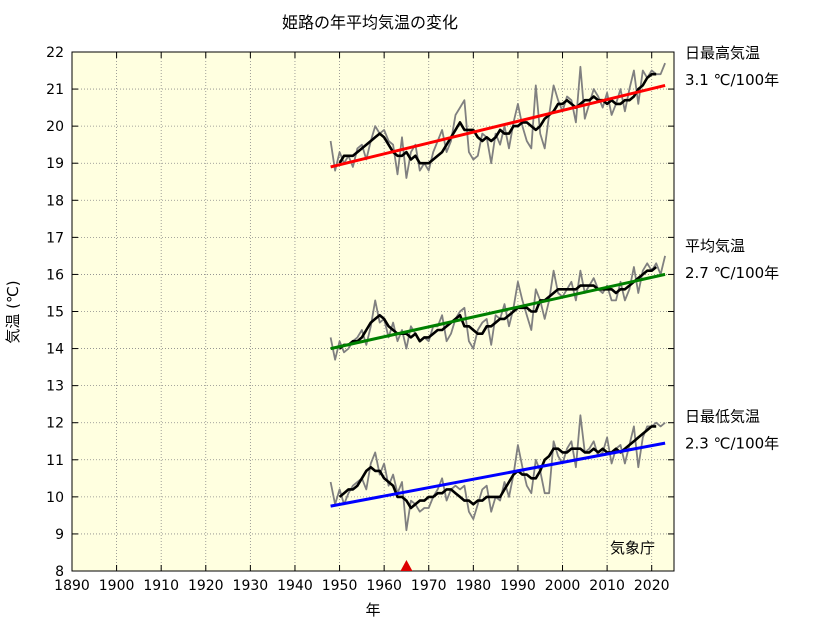  Describe the element at coordinates (563, 586) in the screenshot. I see `x-tick-label: 2000` at that location.